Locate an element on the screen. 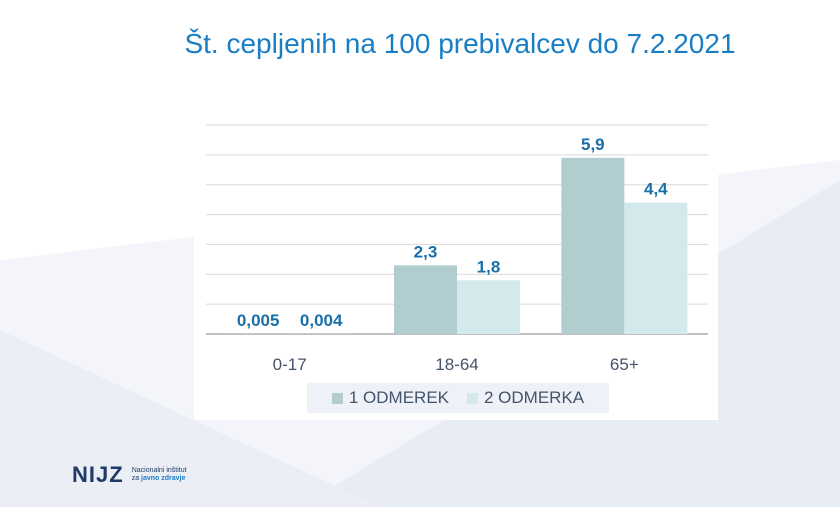 The image size is (840, 507). logo-line2: za javno zdravje is located at coordinates (159, 479).